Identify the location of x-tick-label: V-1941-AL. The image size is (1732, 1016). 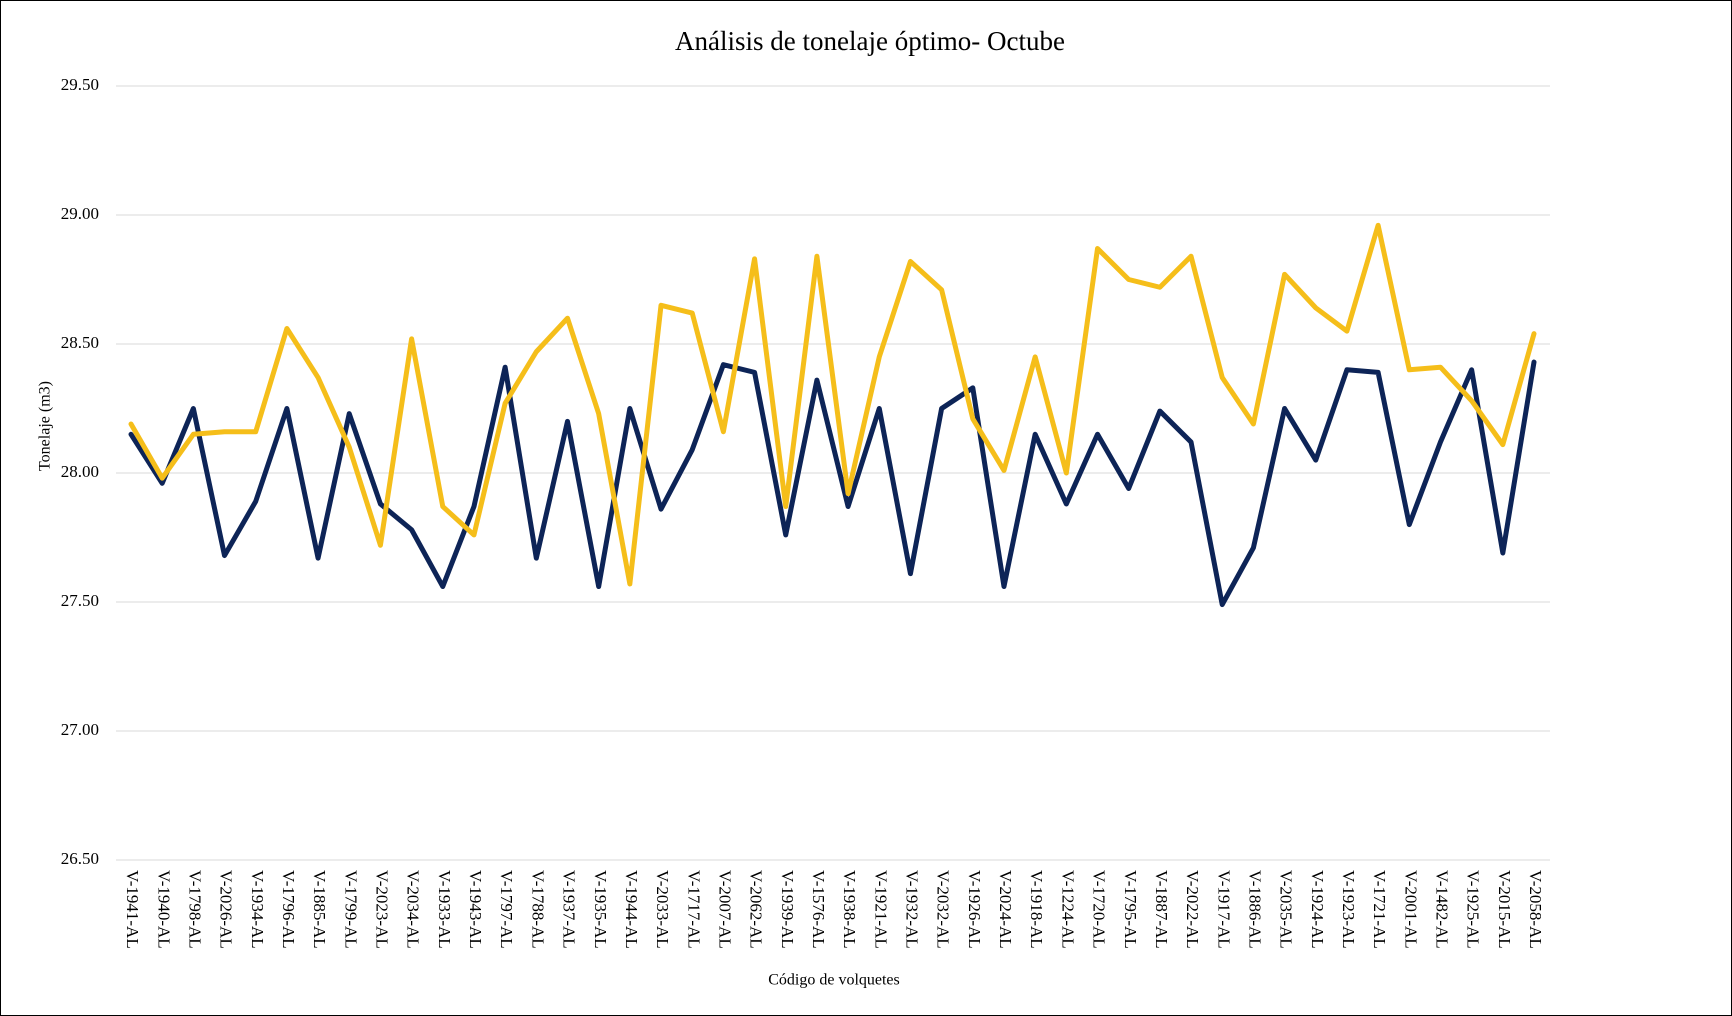
(132, 909).